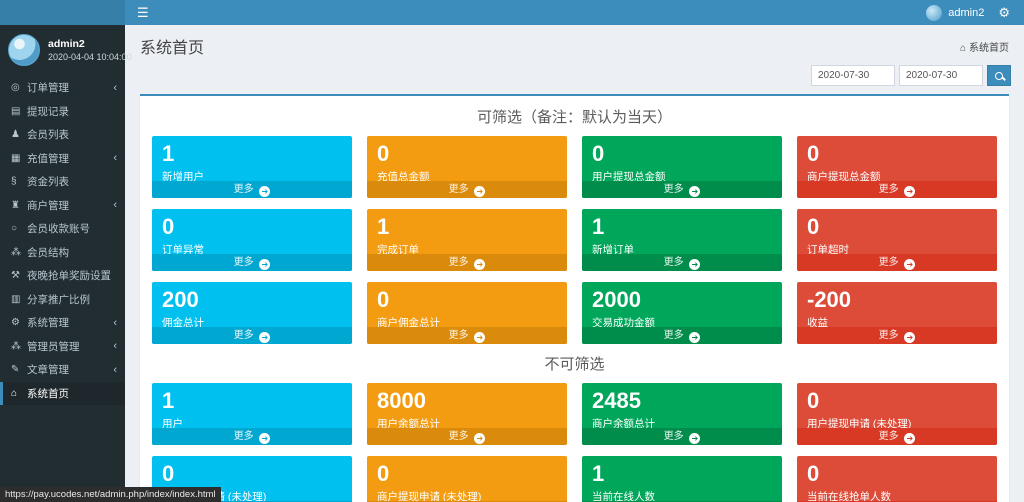 Image resolution: width=1024 pixels, height=502 pixels. What do you see at coordinates (849, 496) in the screenshot?
I see `stat-label: 当前在线抢单人数` at bounding box center [849, 496].